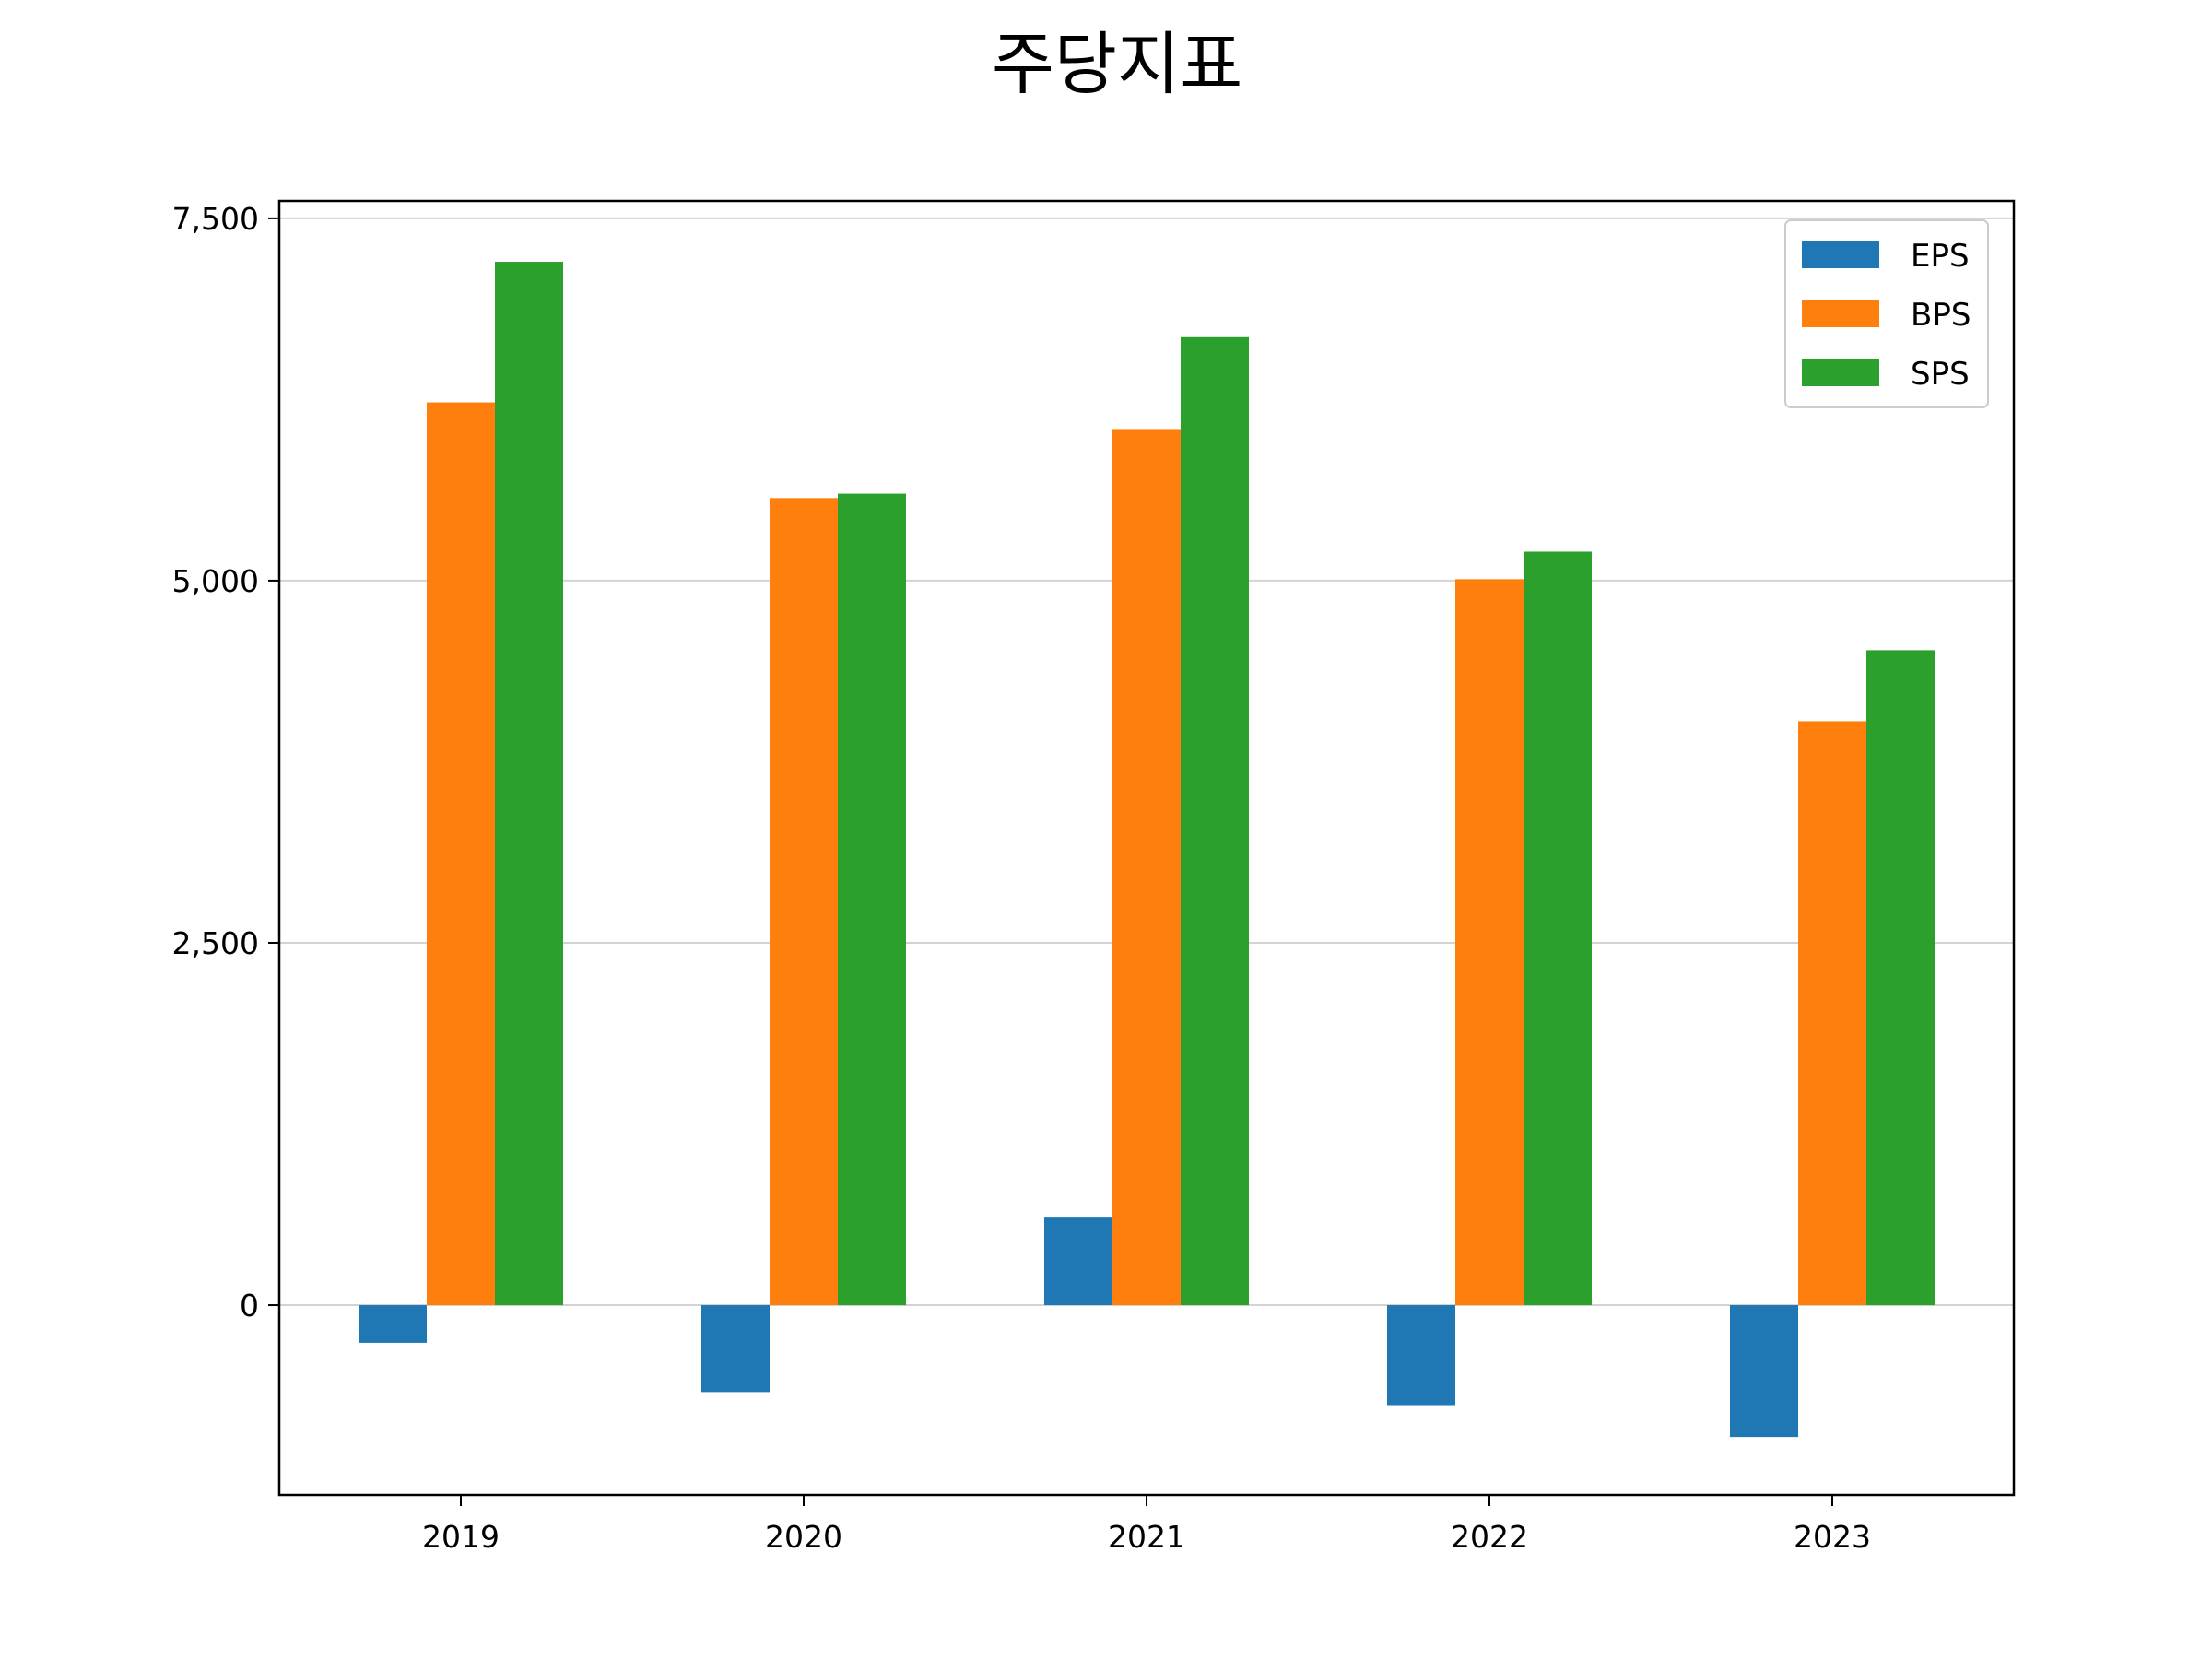 This screenshot has height=1659, width=2212. What do you see at coordinates (1941, 315) in the screenshot?
I see `legend-label-bps: BPS` at bounding box center [1941, 315].